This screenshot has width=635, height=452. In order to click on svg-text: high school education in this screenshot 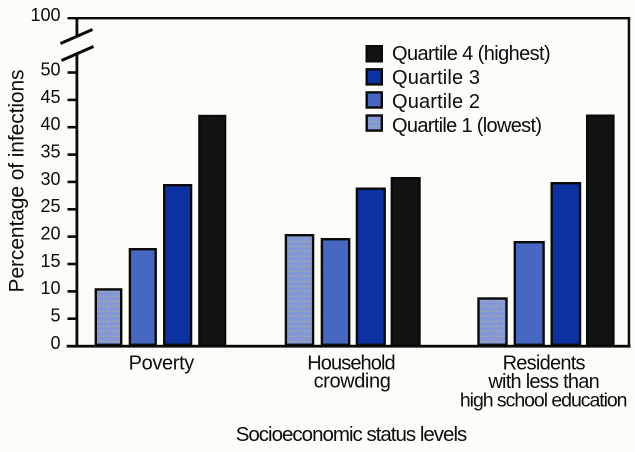, I will do `click(543, 401)`.